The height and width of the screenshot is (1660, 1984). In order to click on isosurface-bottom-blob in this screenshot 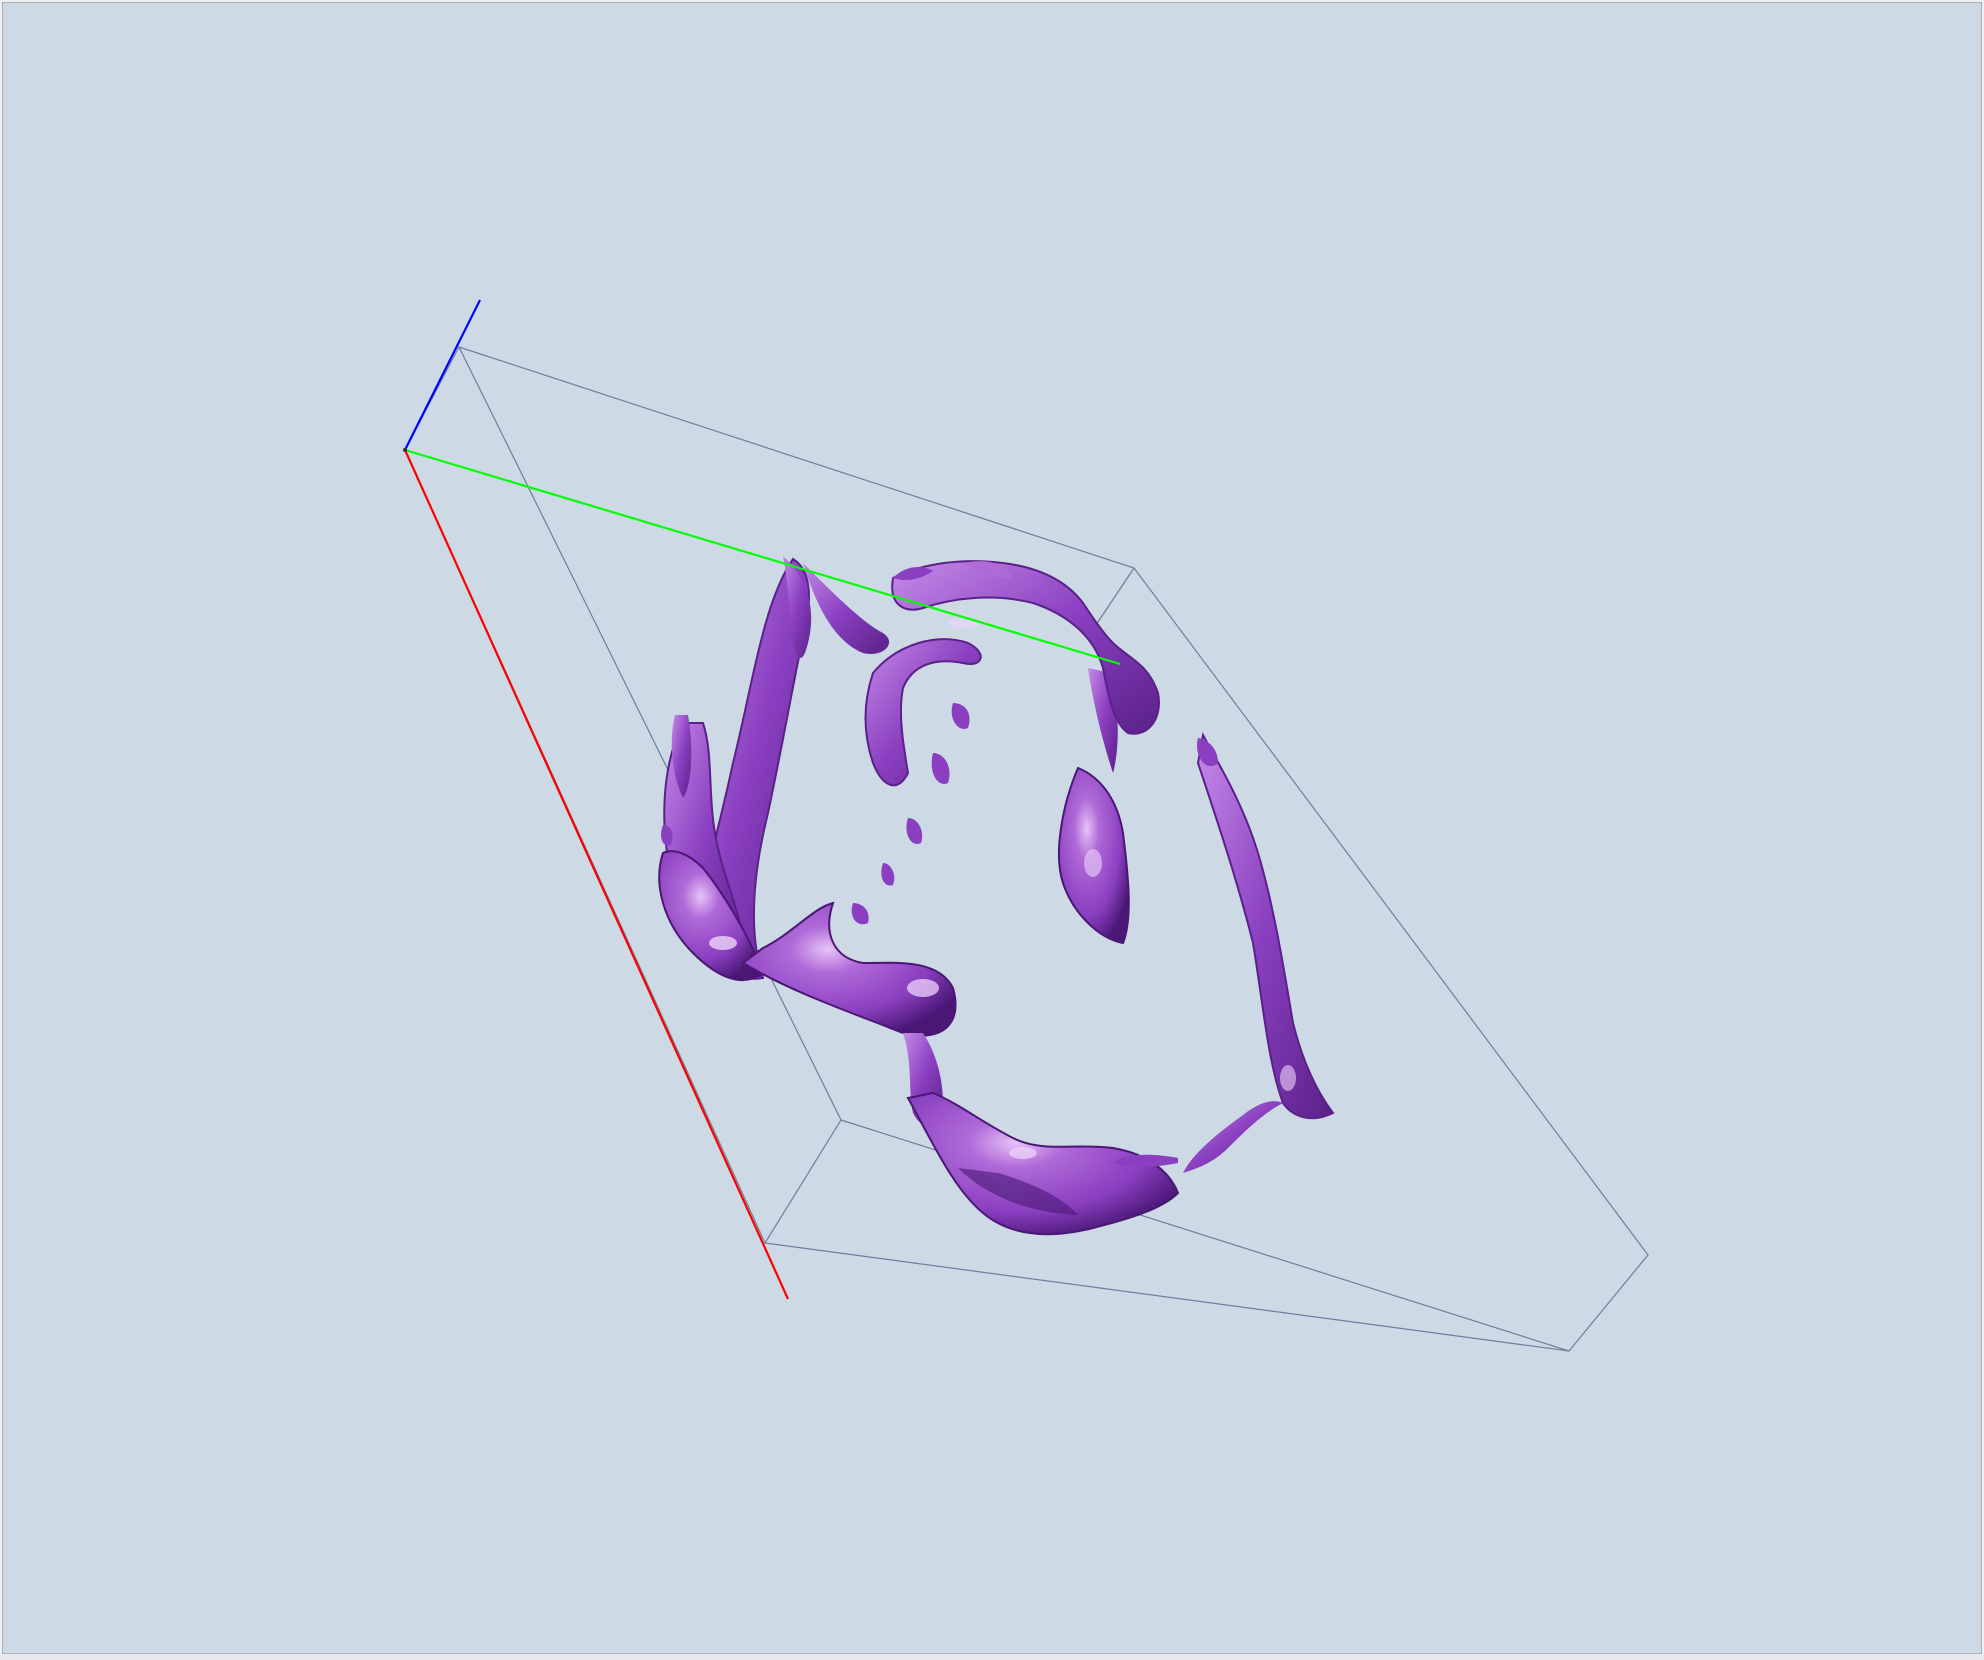, I will do `click(1043, 1163)`.